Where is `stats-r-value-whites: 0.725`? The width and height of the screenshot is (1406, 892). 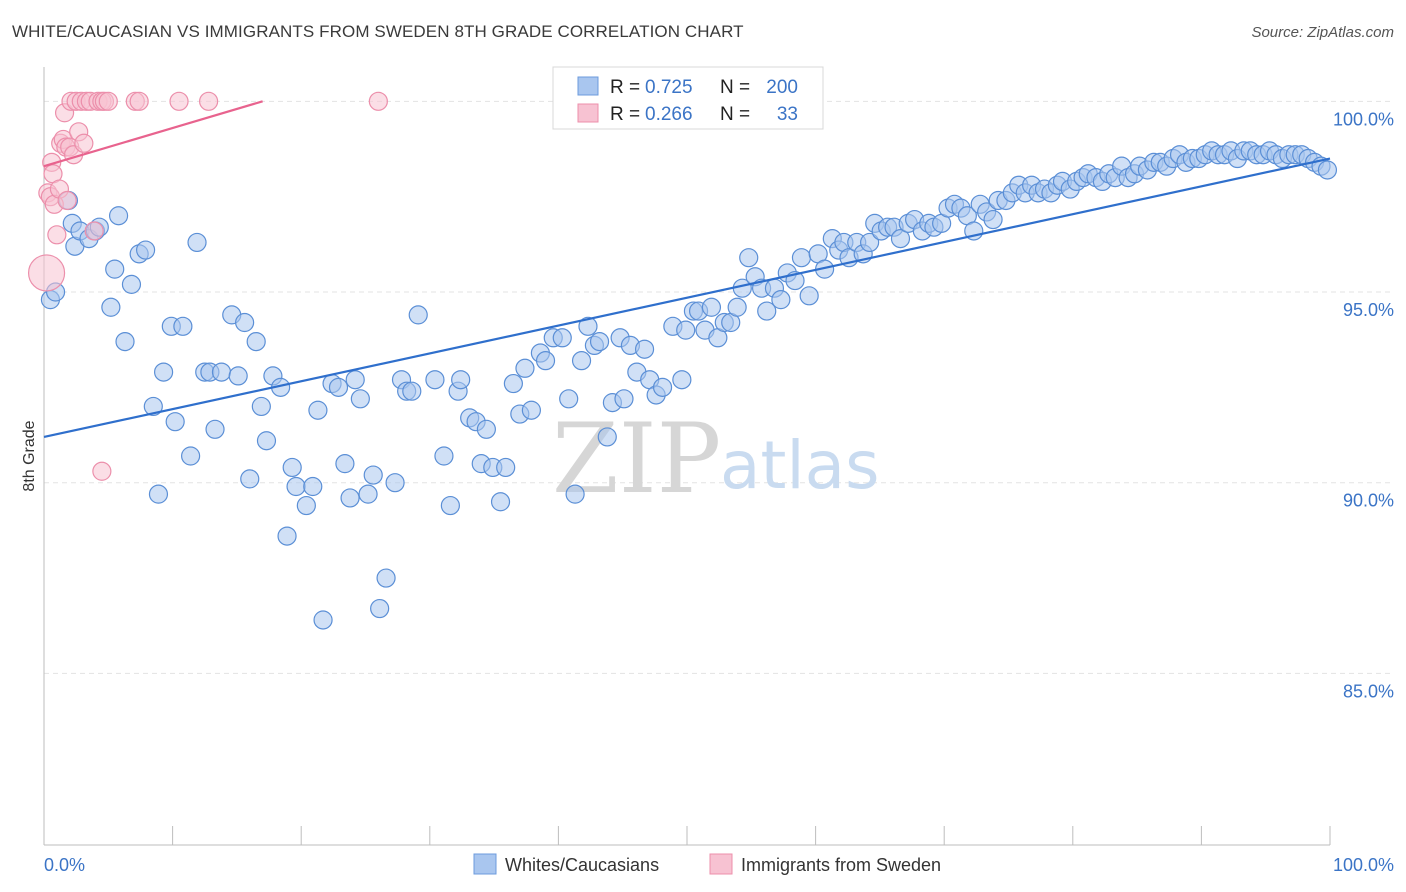 stats-r-value-whites: 0.725 is located at coordinates (669, 87).